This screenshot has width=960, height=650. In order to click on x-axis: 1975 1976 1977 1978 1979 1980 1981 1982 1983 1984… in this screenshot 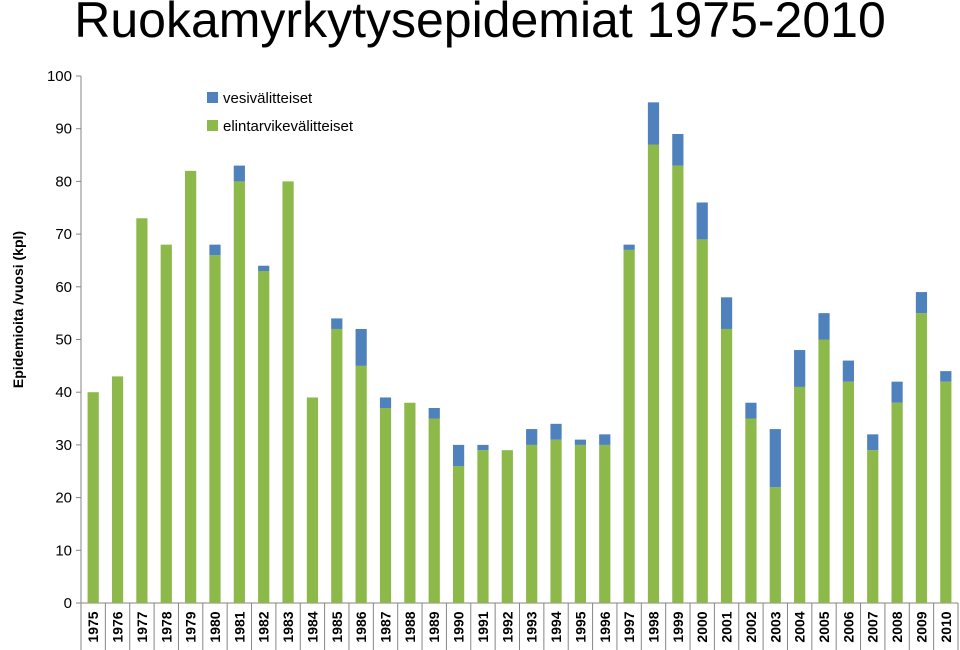, I will do `click(519, 626)`.